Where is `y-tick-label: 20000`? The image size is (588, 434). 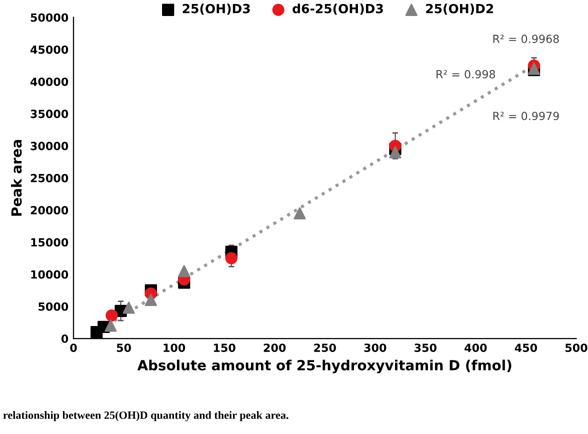 y-tick-label: 20000 is located at coordinates (49, 210).